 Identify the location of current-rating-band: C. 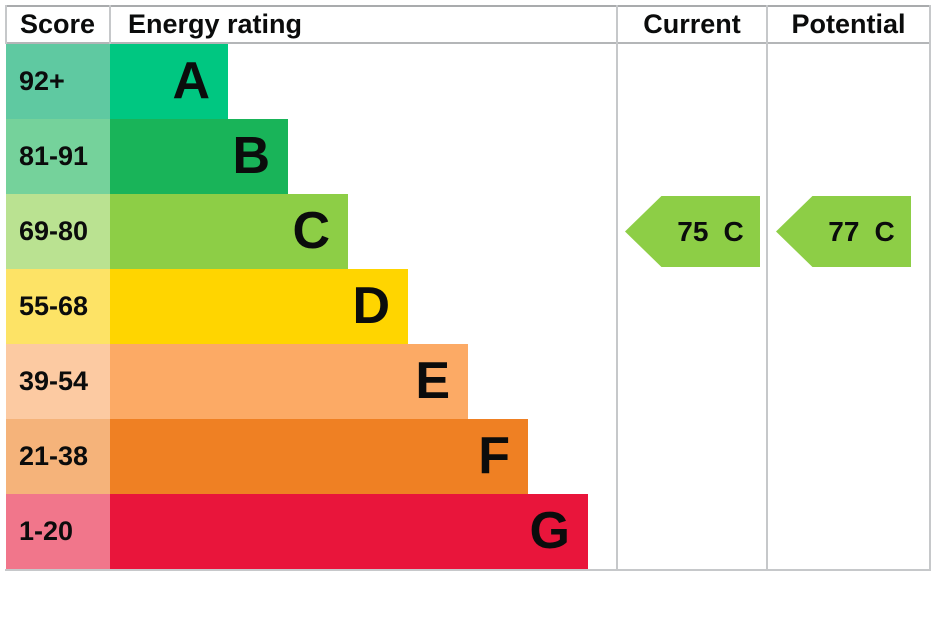
(733, 231).